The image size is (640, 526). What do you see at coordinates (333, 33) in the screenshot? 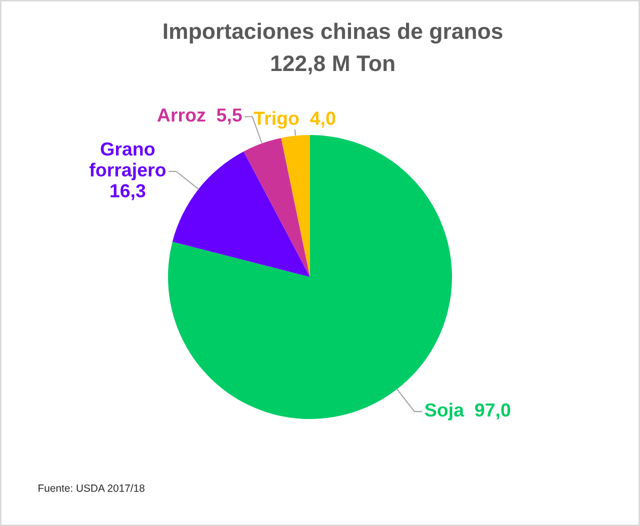
I see `chart-title: Importaciones chinas de granos` at bounding box center [333, 33].